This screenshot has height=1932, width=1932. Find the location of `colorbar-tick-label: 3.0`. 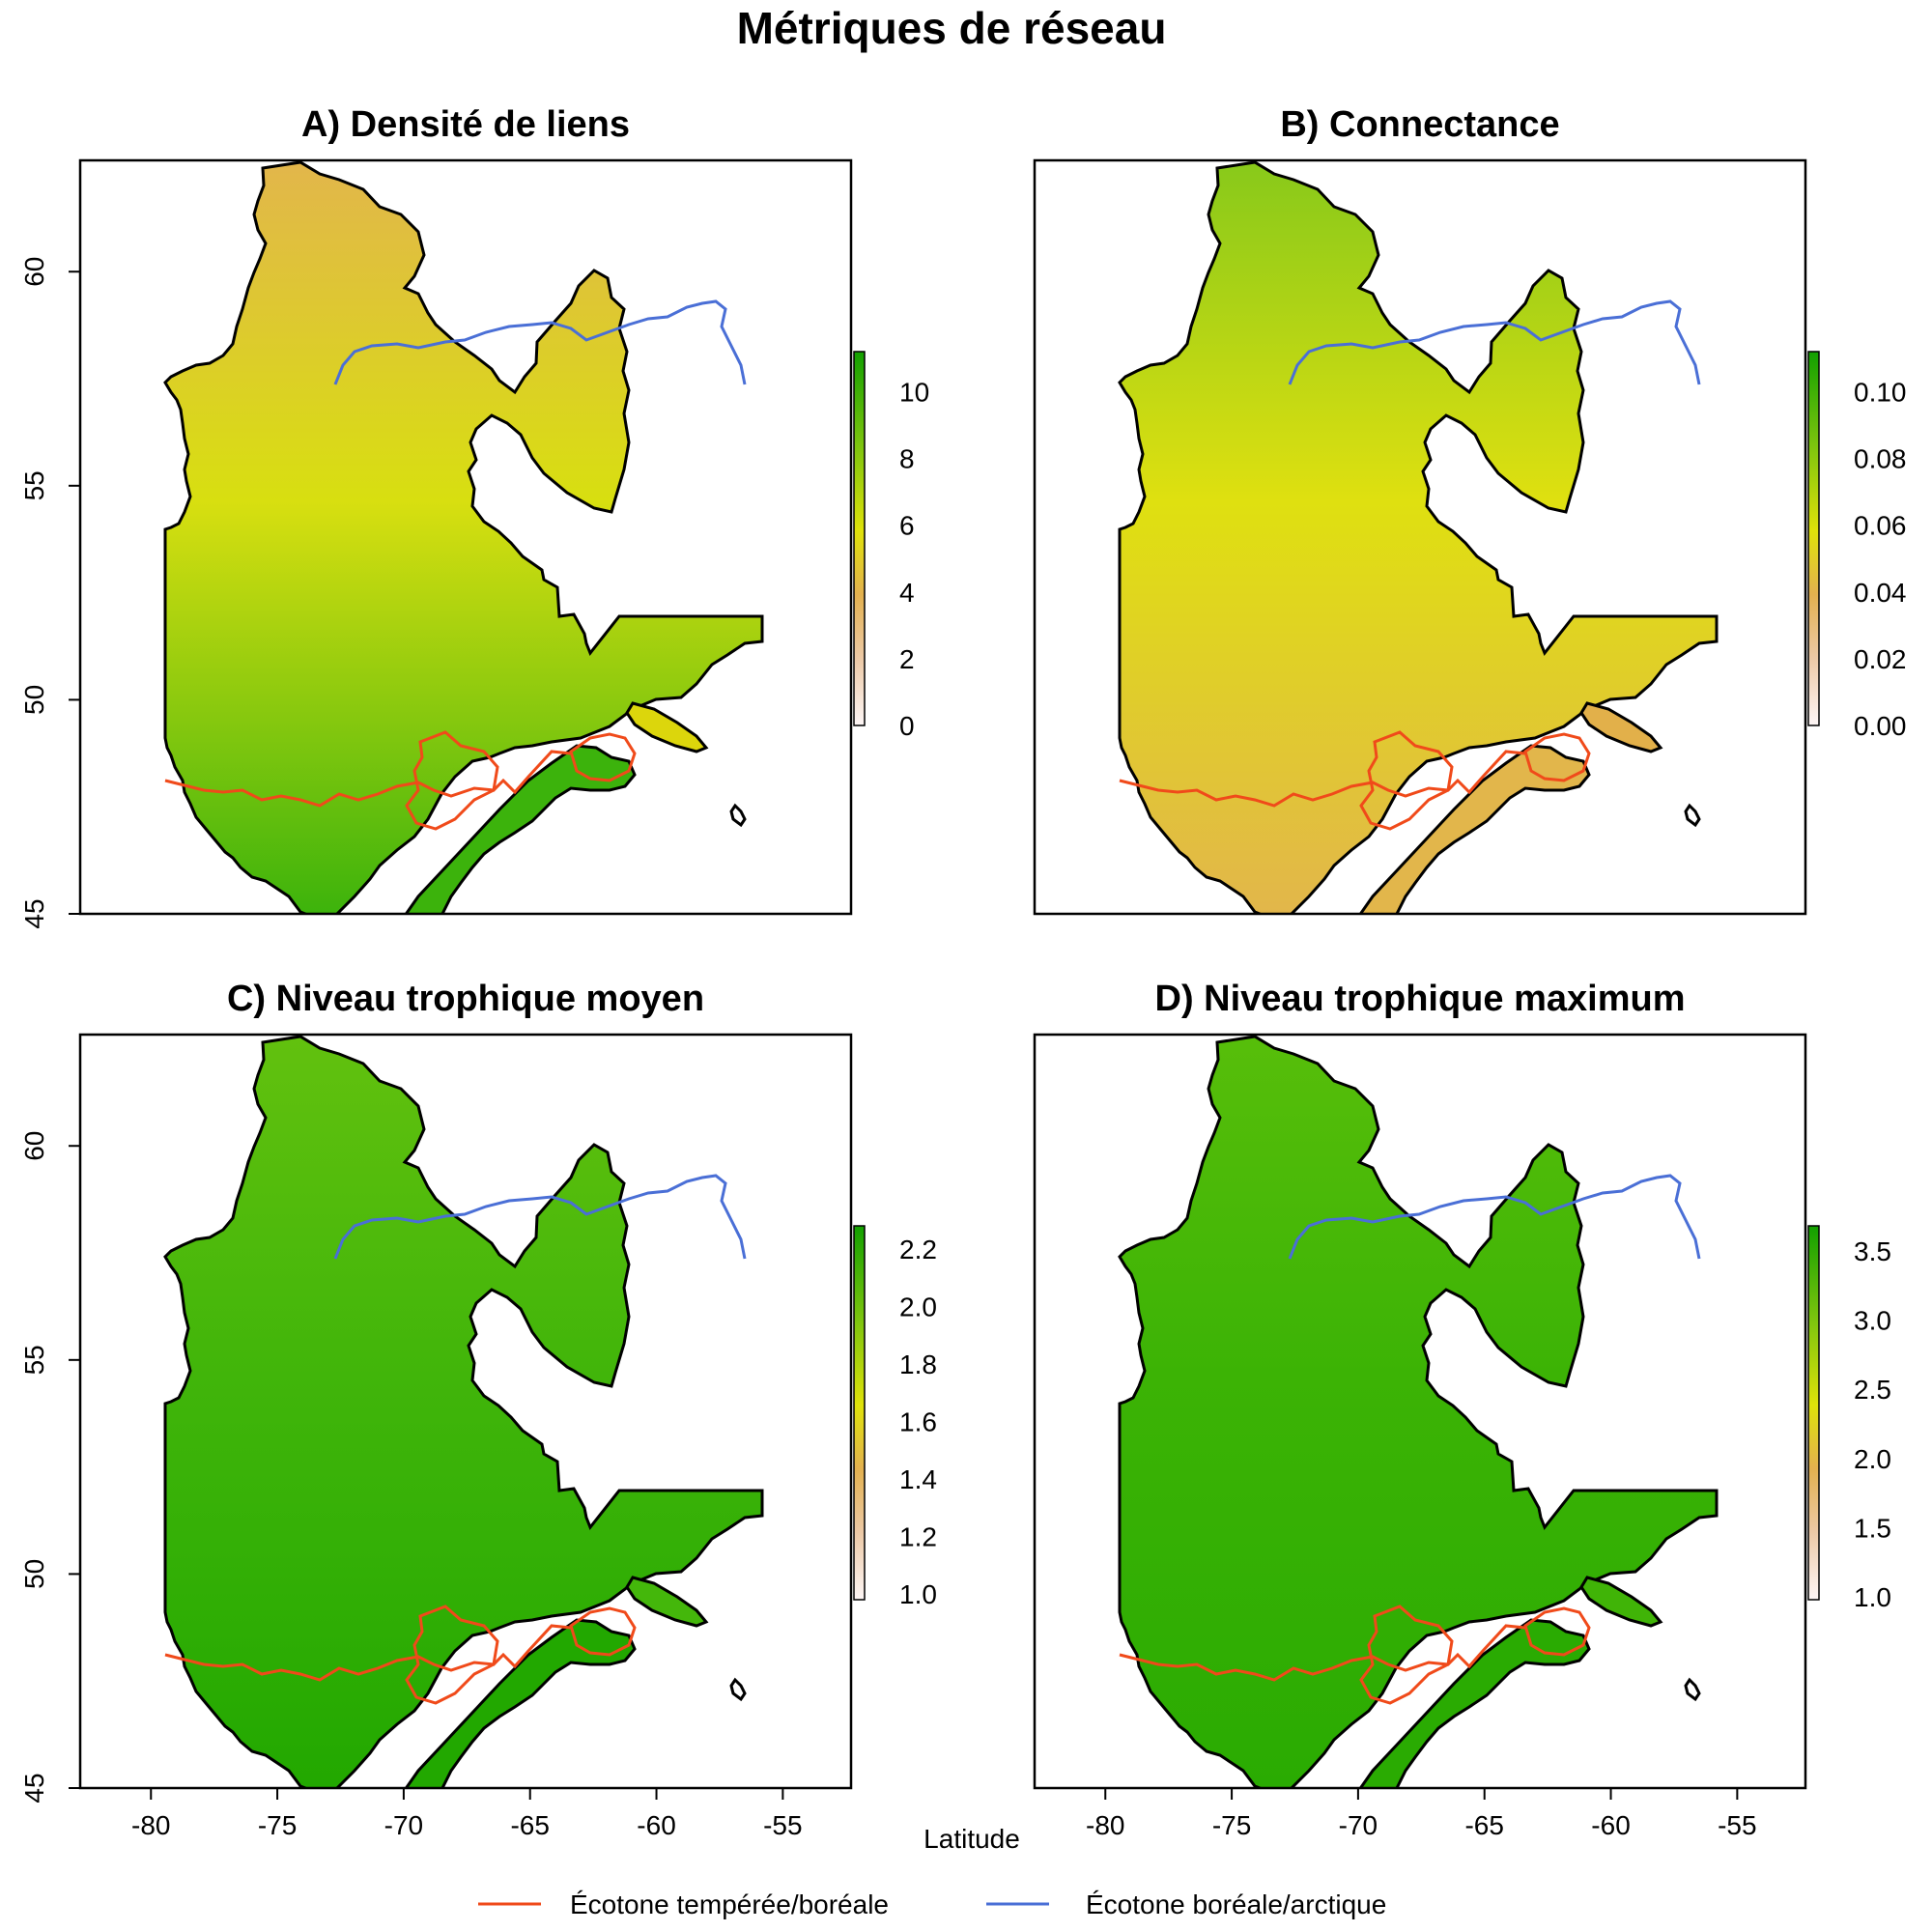

colorbar-tick-label: 3.0 is located at coordinates (1872, 1320).